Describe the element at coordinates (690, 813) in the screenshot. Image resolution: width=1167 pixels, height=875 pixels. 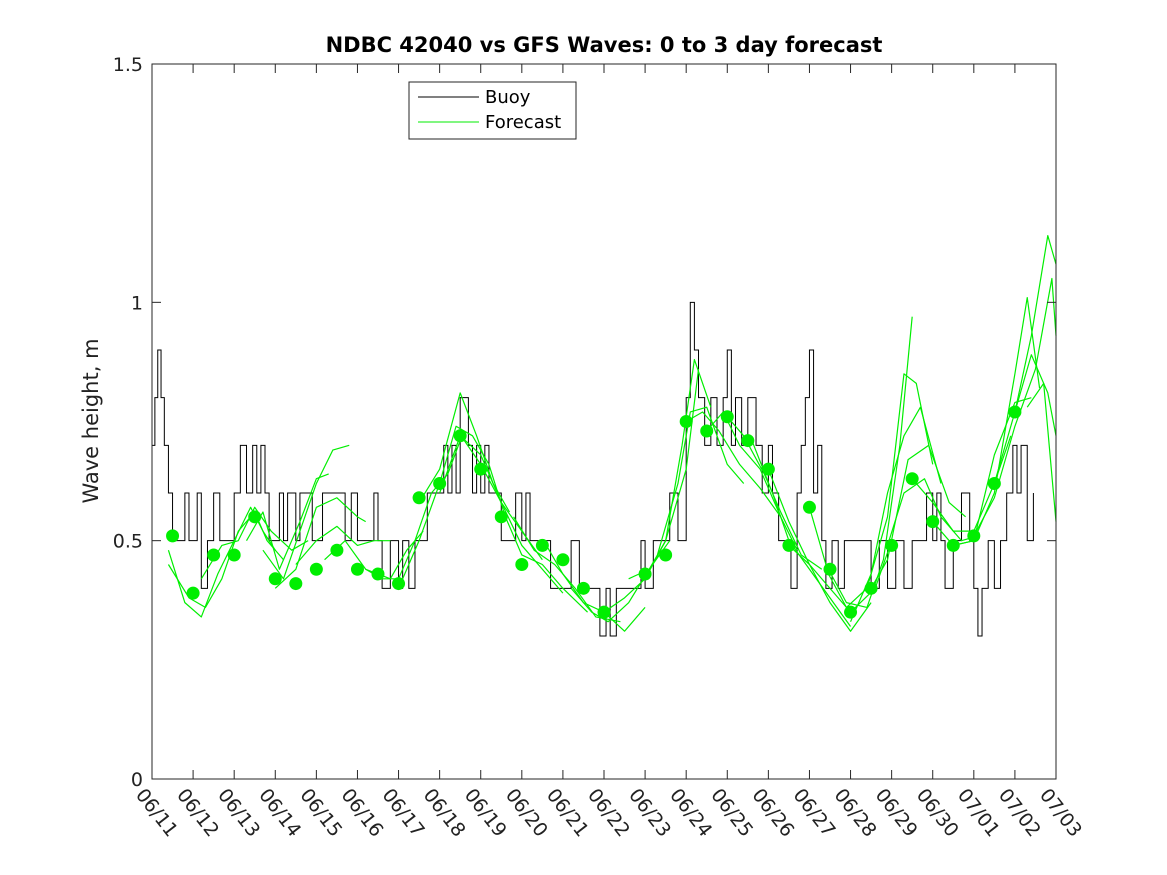
I see `x-tick-label: 06/24` at that location.